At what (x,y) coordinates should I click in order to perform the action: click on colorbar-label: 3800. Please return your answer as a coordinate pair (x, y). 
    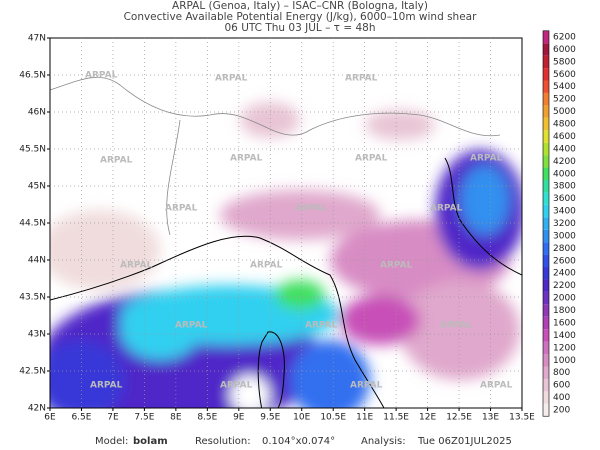
    Looking at the image, I should click on (564, 187).